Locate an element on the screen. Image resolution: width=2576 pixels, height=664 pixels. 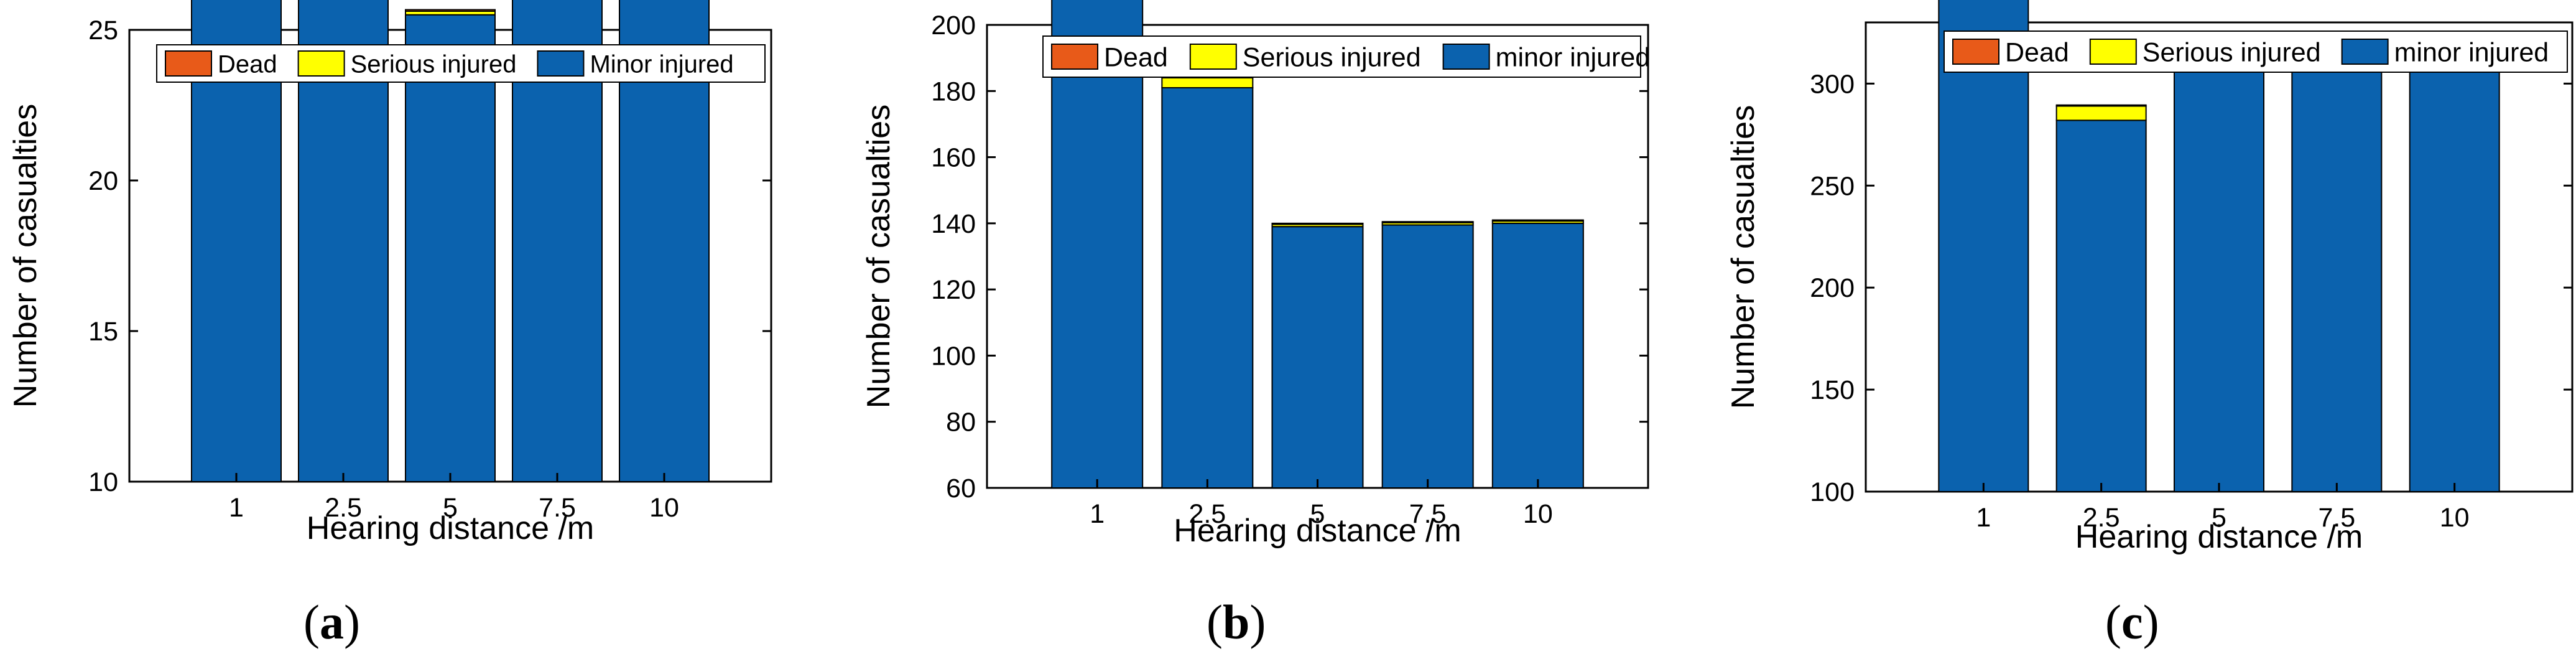
y-tick-label: 20 is located at coordinates (103, 181).